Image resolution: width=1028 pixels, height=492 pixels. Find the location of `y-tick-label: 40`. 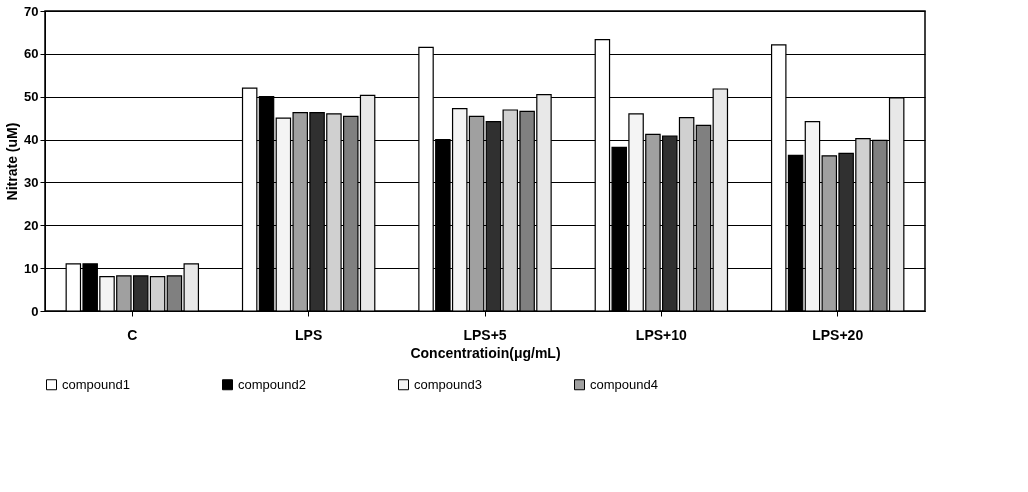

y-tick-label: 40 is located at coordinates (31, 140).